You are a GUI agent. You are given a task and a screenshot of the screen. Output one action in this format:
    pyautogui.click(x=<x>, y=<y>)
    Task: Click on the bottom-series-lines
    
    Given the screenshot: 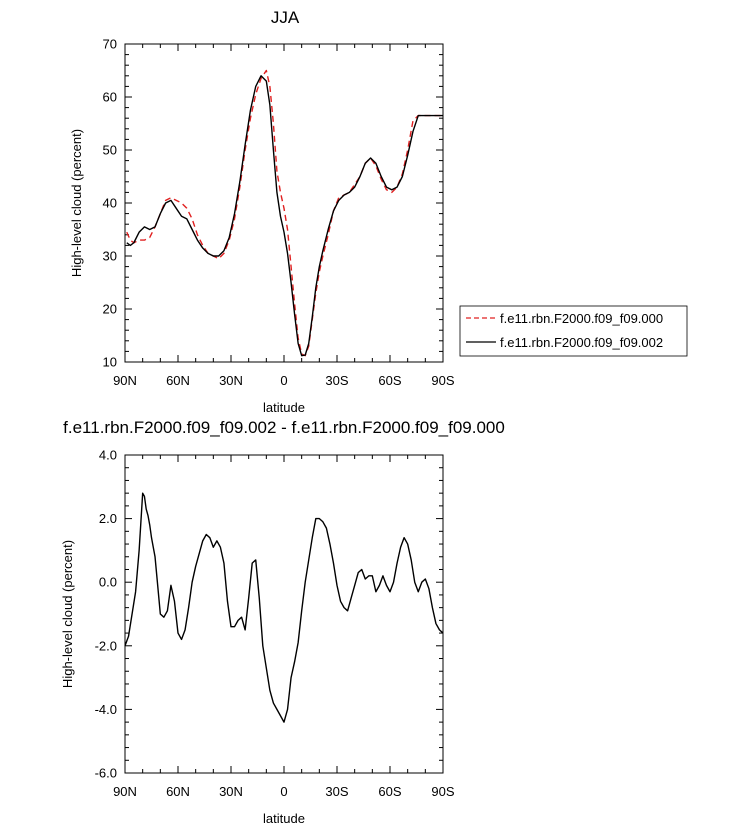 What is the action you would take?
    pyautogui.click(x=284, y=607)
    